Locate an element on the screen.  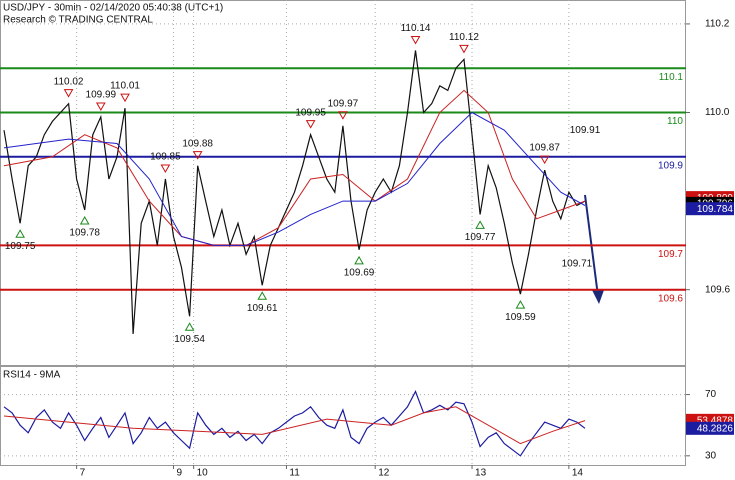
annotation-label: 109.78 is located at coordinates (84, 233).